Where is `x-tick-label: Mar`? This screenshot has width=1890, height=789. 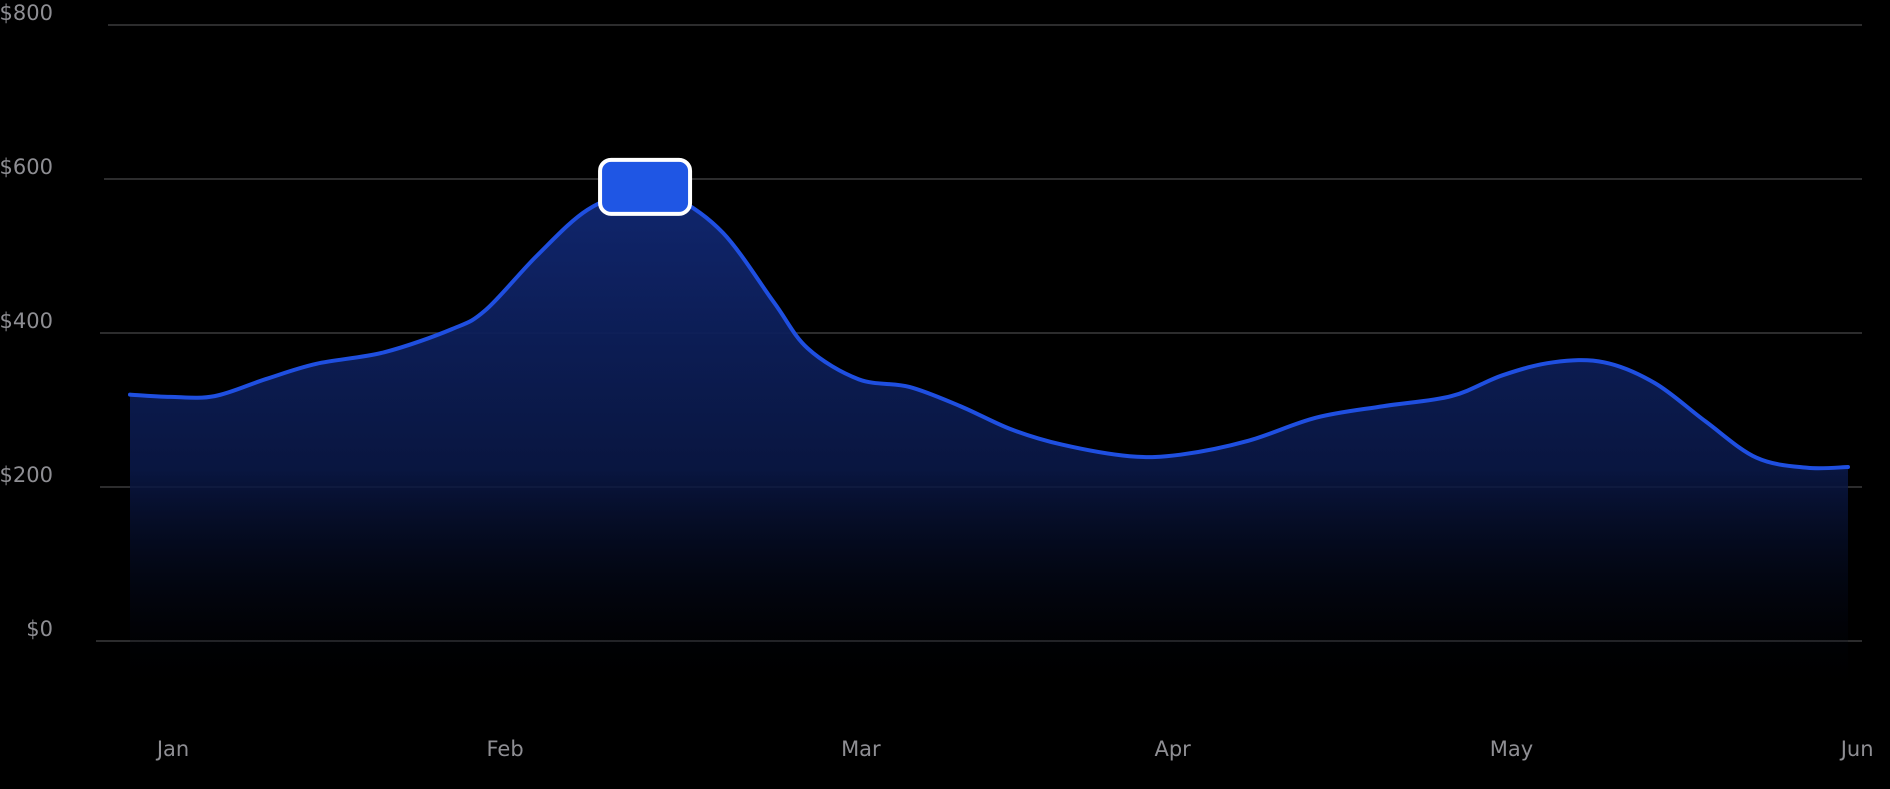 x-tick-label: Mar is located at coordinates (861, 749).